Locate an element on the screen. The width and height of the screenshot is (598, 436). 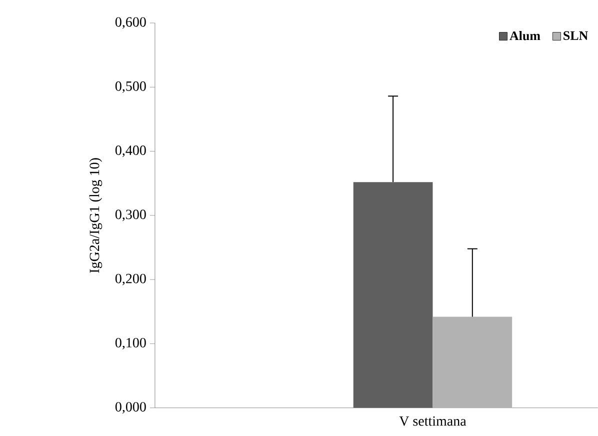
legend-label: Alum is located at coordinates (525, 35).